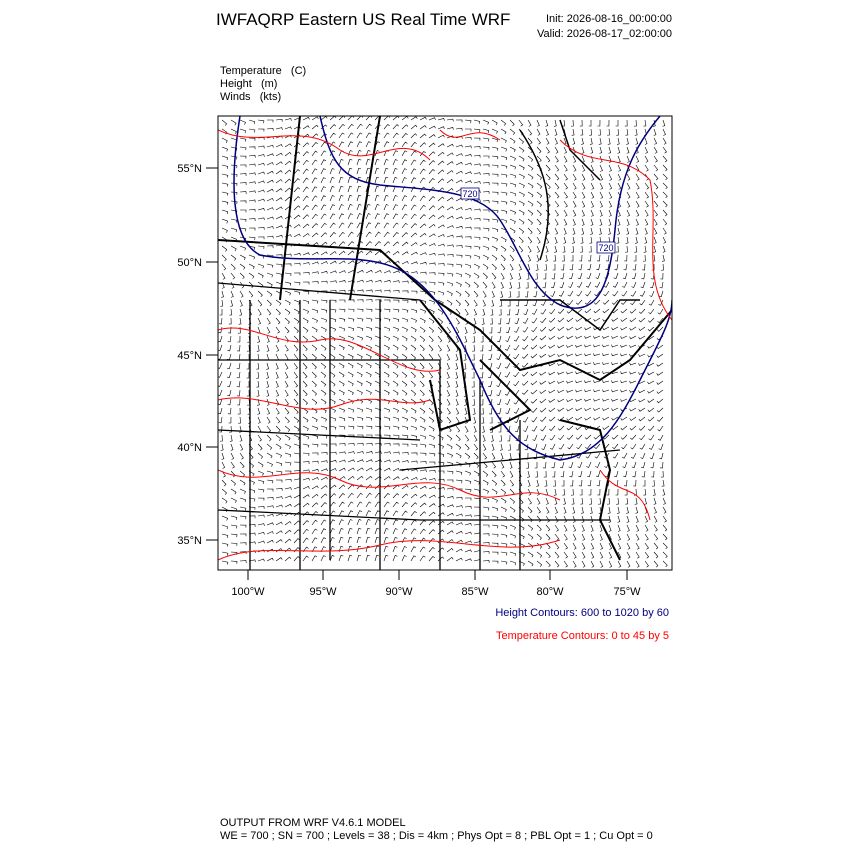 The image size is (850, 850). What do you see at coordinates (363, 19) in the screenshot?
I see `title: IWFAQRP Eastern US Real Time WRF` at bounding box center [363, 19].